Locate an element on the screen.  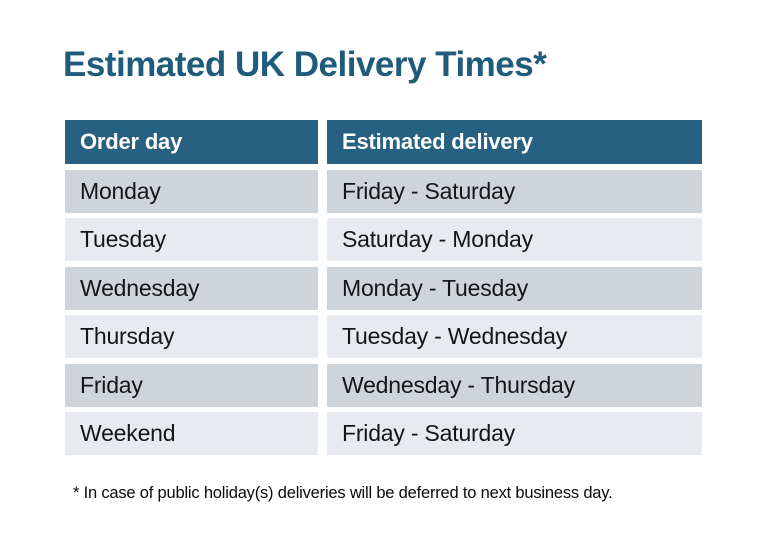
cell-order-day: Thursday is located at coordinates (191, 336).